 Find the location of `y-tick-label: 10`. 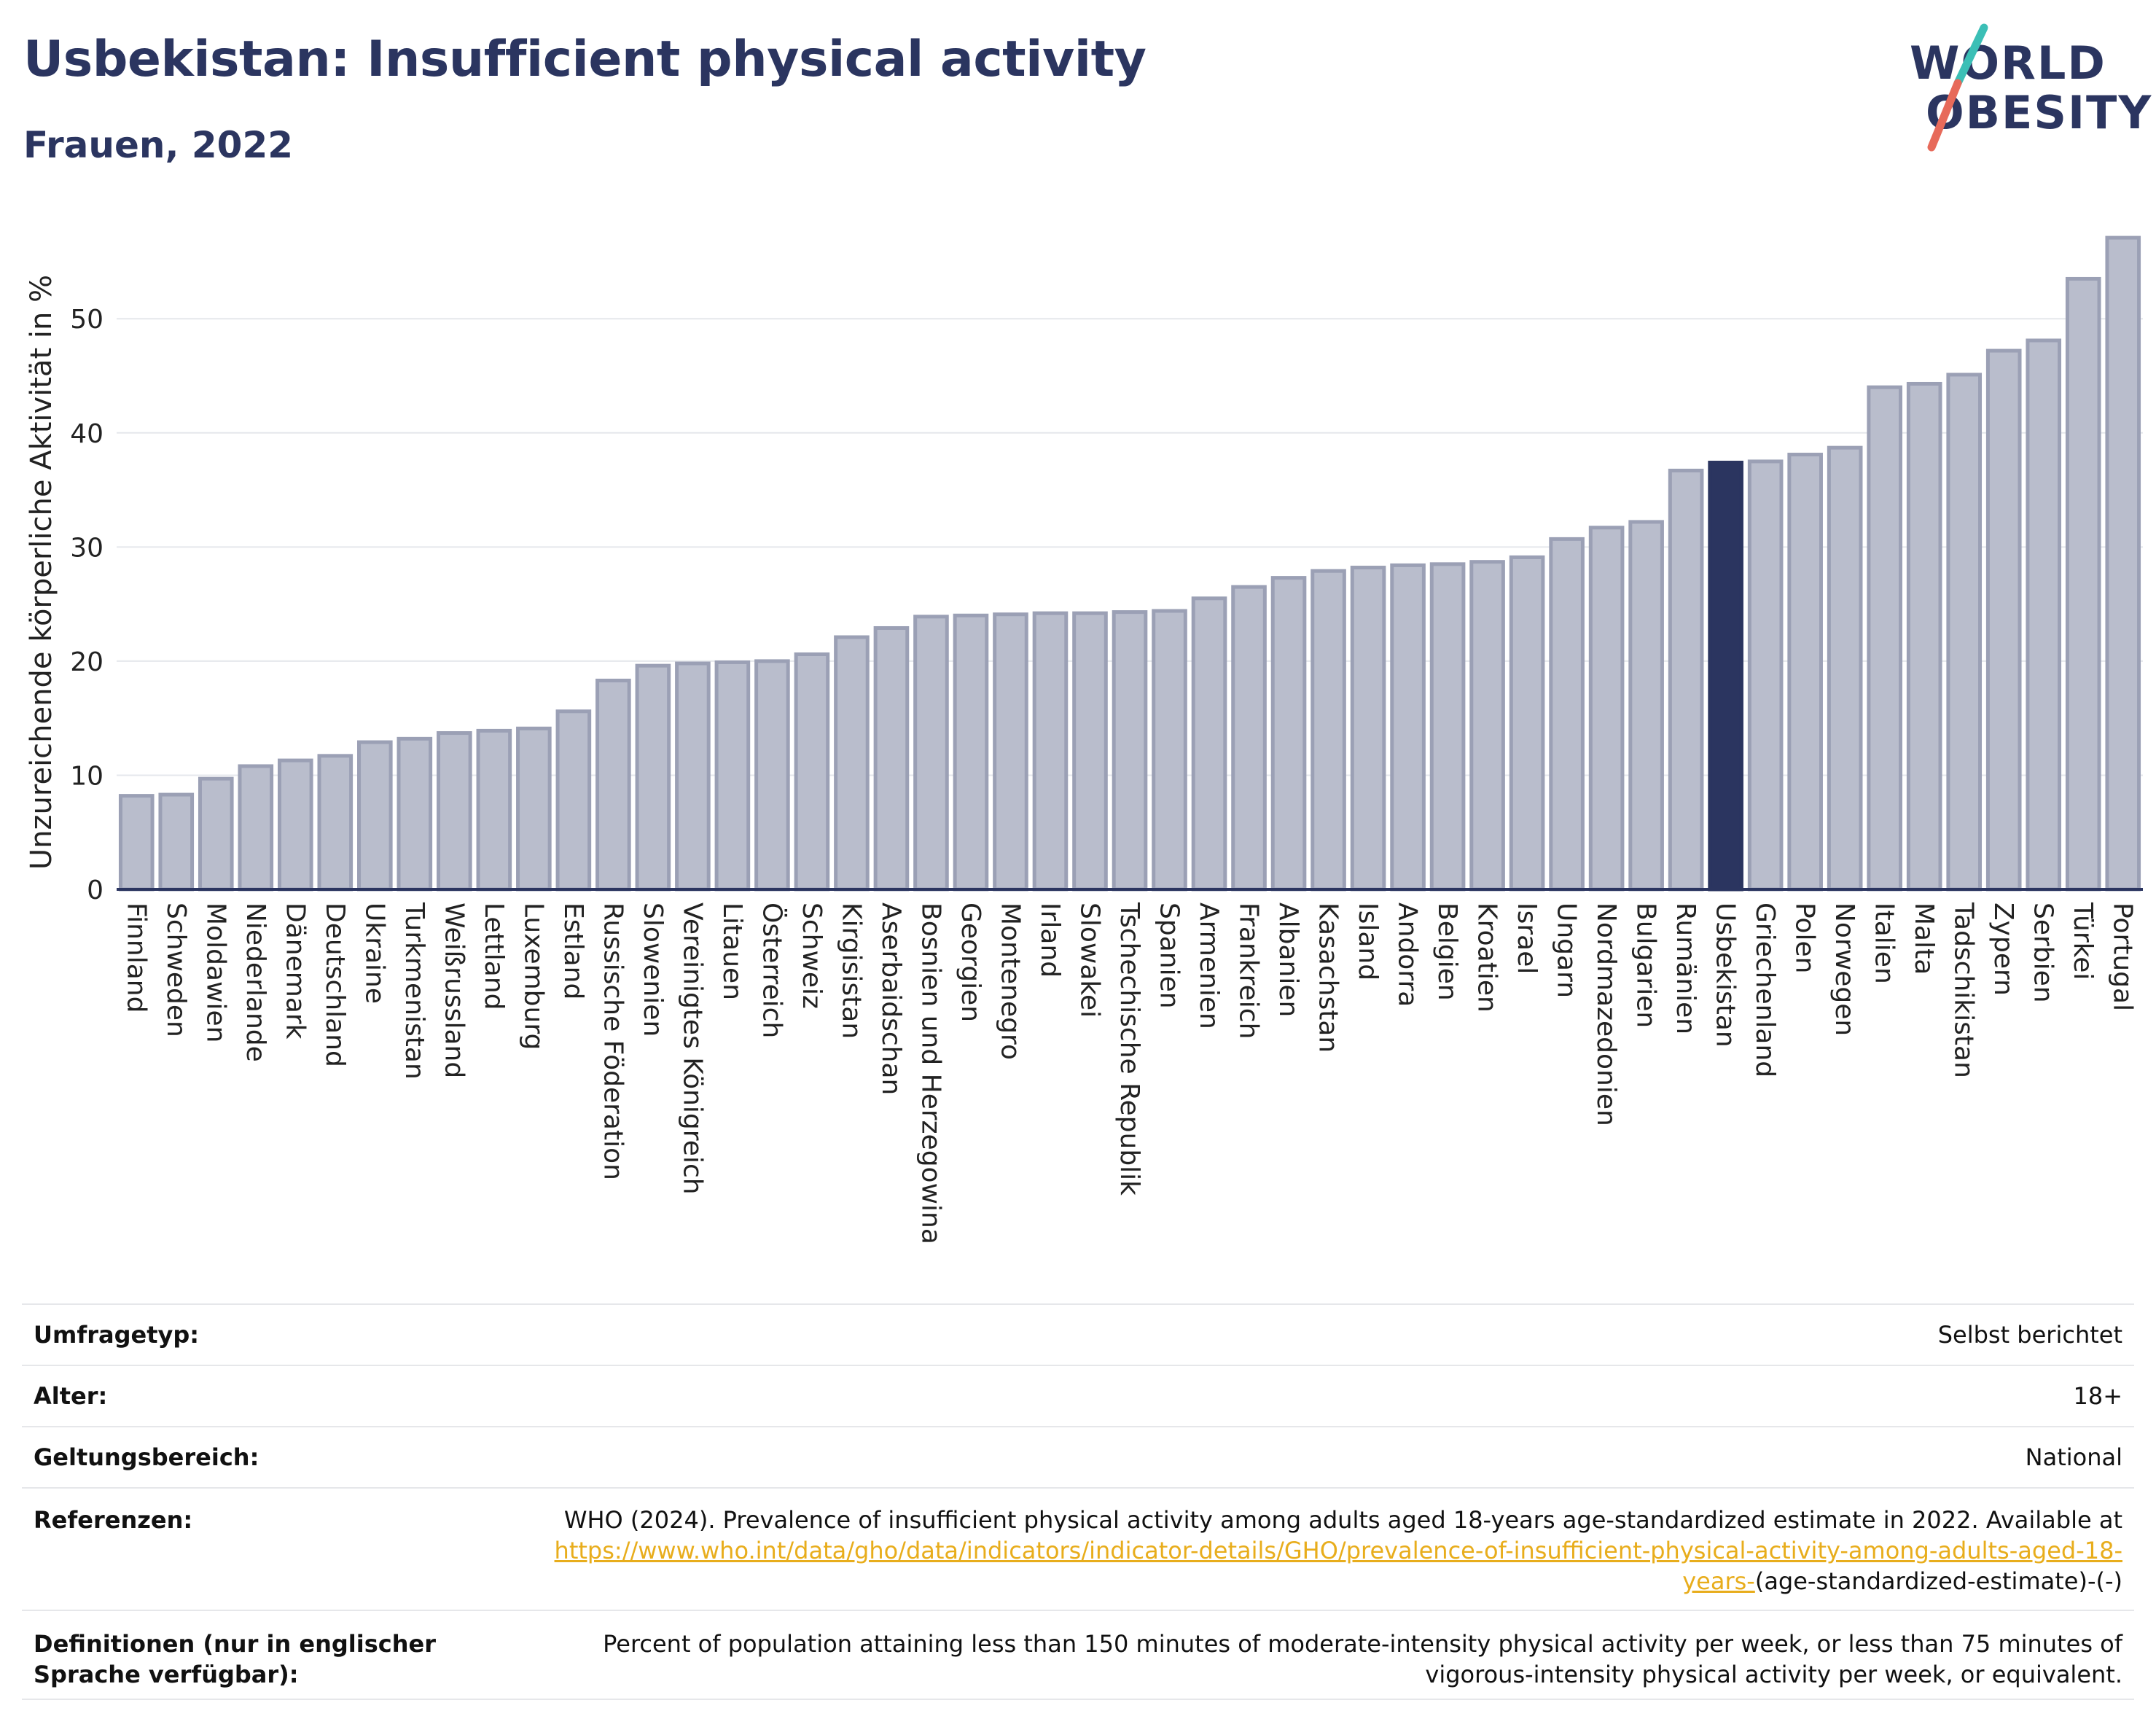

y-tick-label: 10 is located at coordinates (86, 776).